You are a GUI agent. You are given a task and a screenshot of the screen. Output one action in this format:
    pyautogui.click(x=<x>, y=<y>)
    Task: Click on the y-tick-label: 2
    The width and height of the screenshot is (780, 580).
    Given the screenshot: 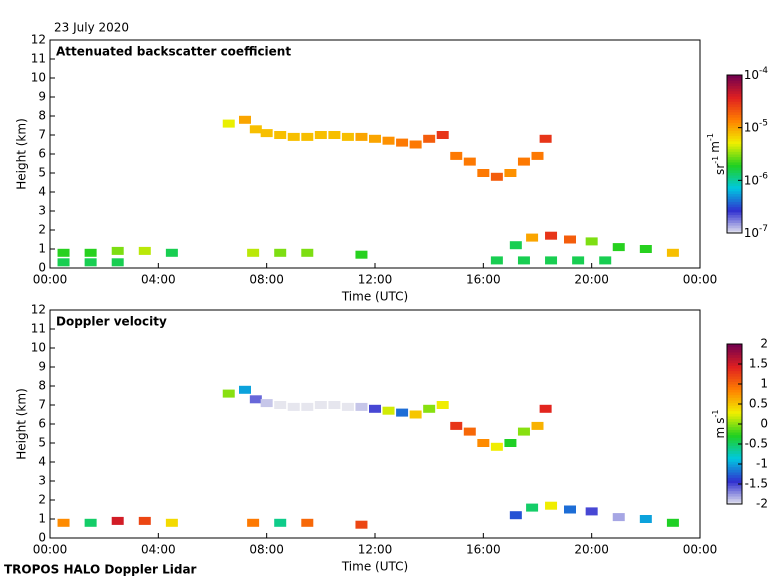 What is the action you would take?
    pyautogui.click(x=42, y=500)
    